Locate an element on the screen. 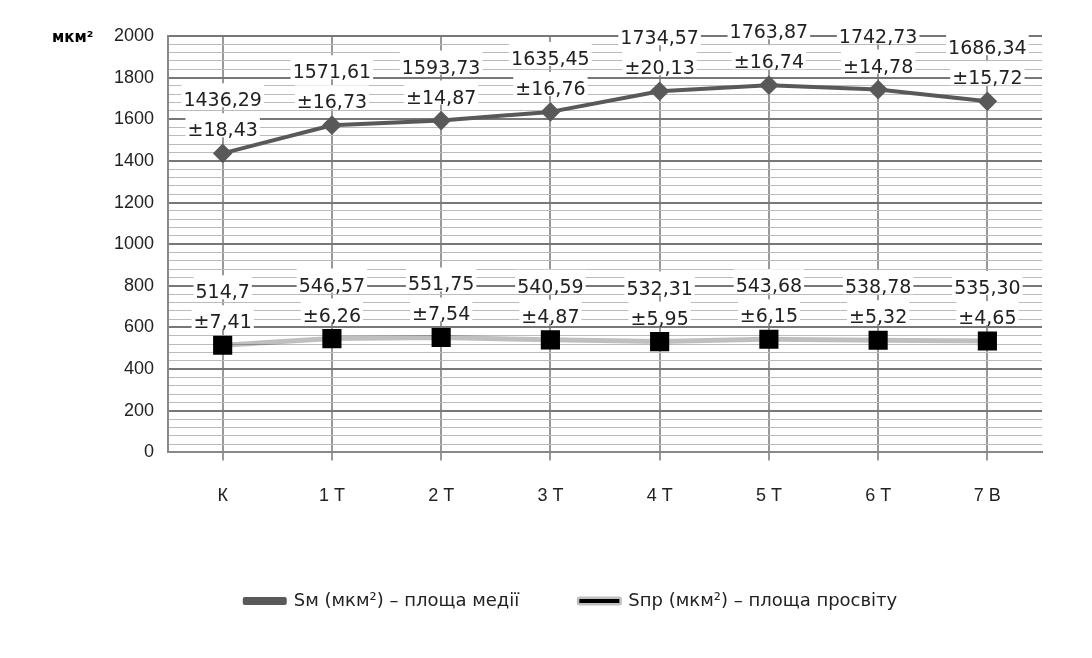 This screenshot has height=658, width=1092. y-tick-label: 1200 is located at coordinates (134, 201).